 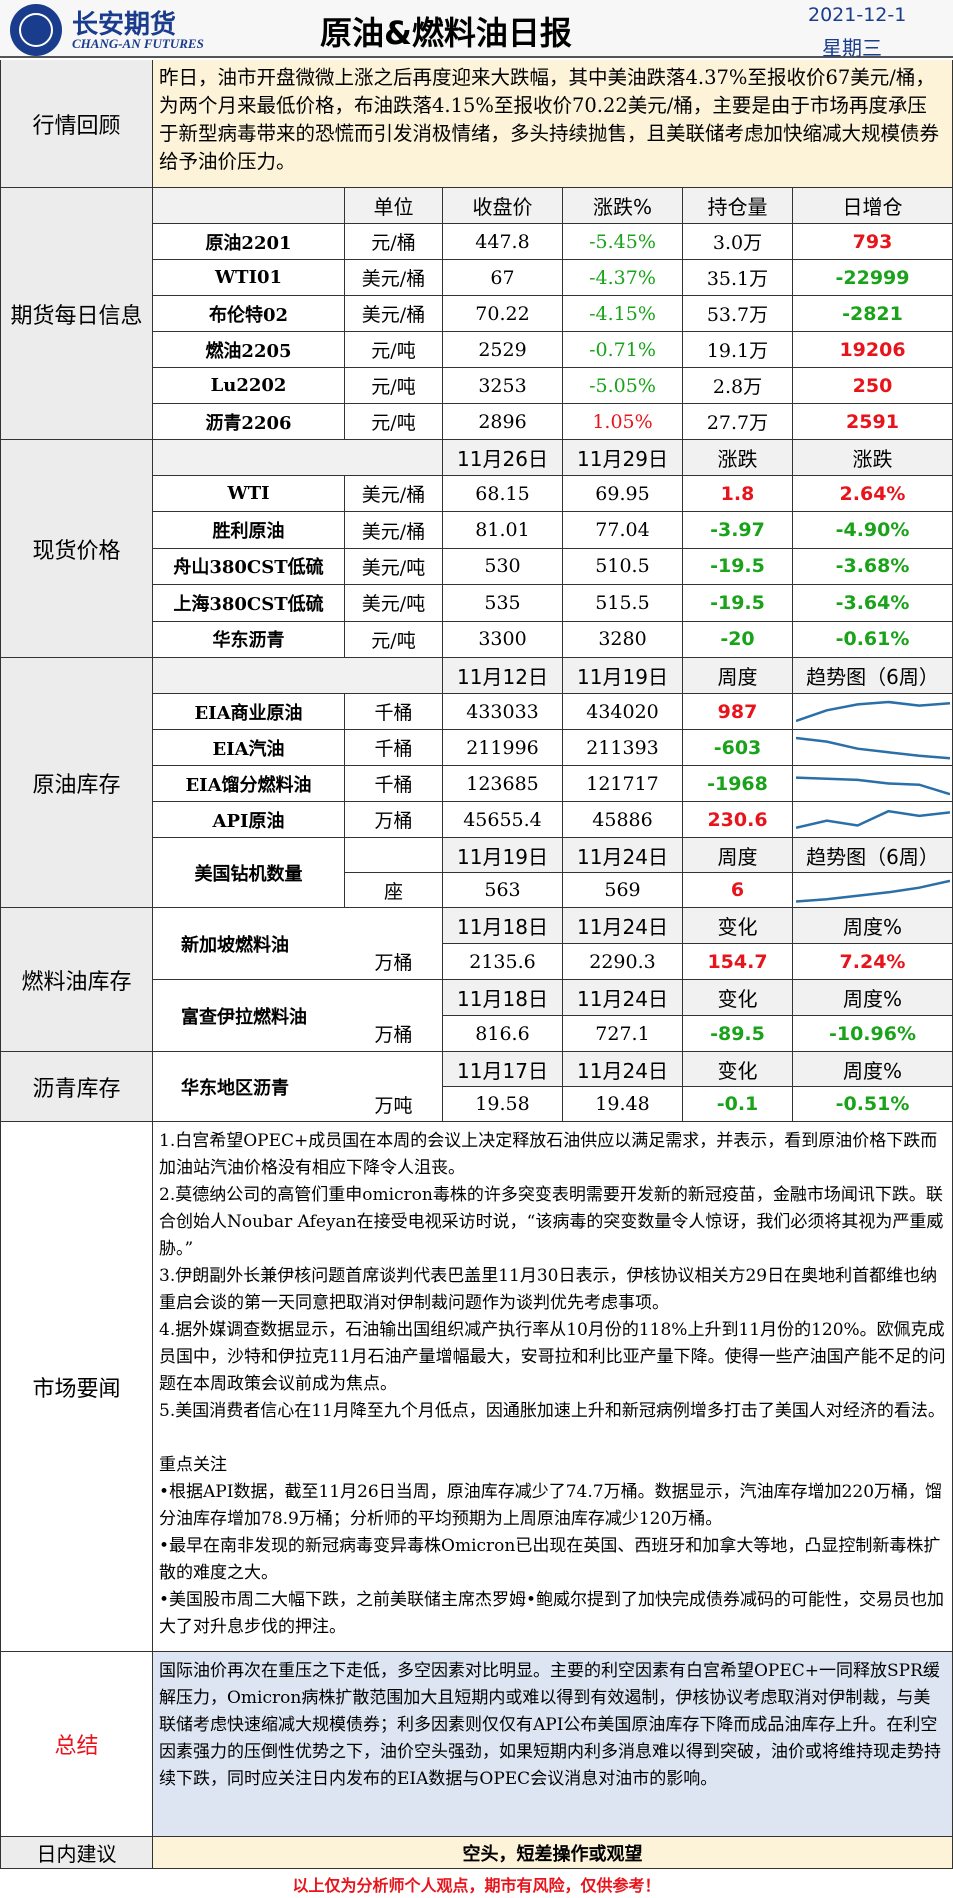 What do you see at coordinates (873, 603) in the screenshot?
I see `spot-change-percent: -3.64%` at bounding box center [873, 603].